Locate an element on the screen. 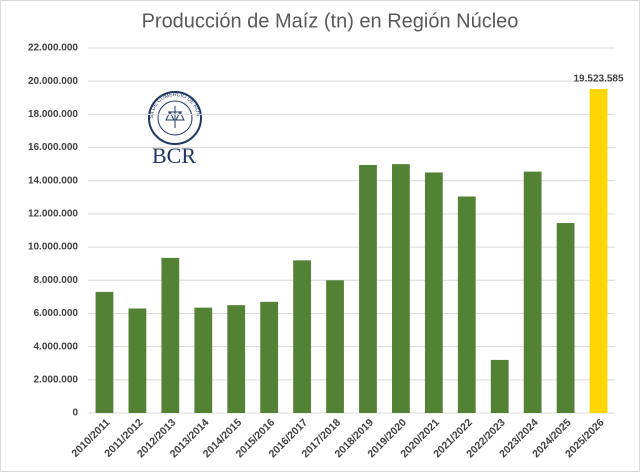  y-tick-label: 8.000.000 is located at coordinates (56, 280).